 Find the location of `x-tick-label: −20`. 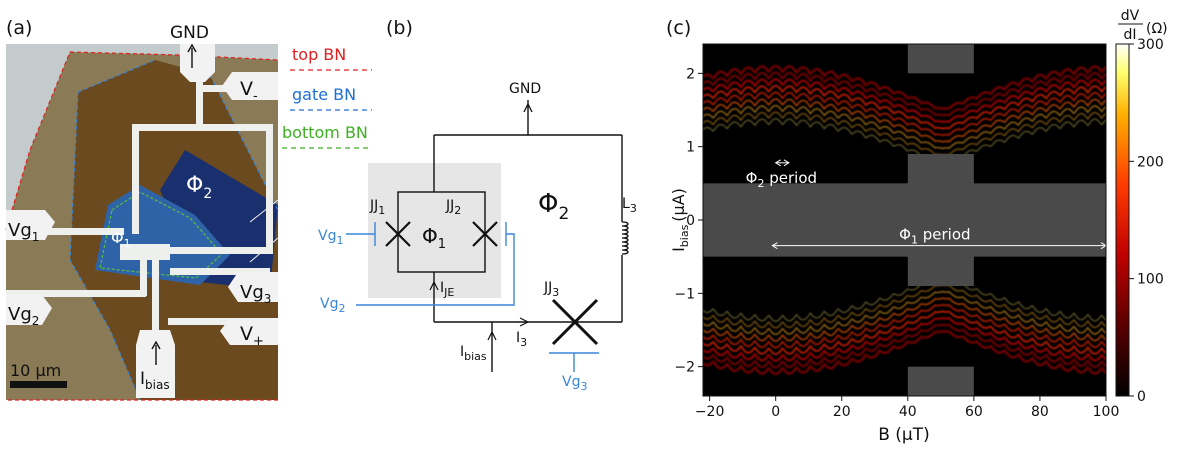

x-tick-label: −20 is located at coordinates (710, 412).